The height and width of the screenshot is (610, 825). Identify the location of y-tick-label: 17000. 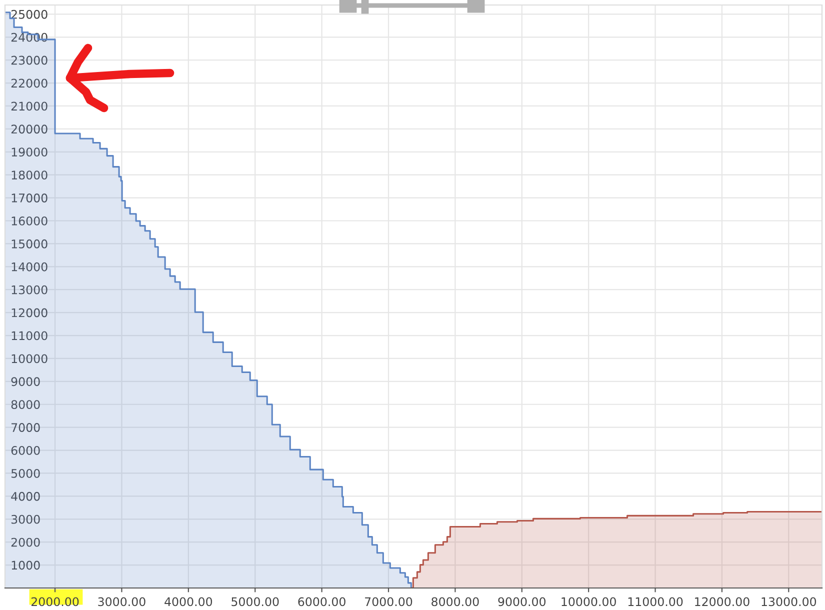
(30, 198).